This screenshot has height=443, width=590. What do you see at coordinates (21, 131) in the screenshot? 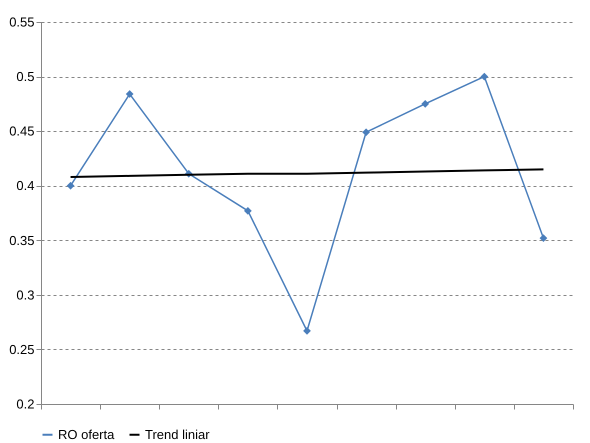
I see `y-tick-label: 0.45` at bounding box center [21, 131].